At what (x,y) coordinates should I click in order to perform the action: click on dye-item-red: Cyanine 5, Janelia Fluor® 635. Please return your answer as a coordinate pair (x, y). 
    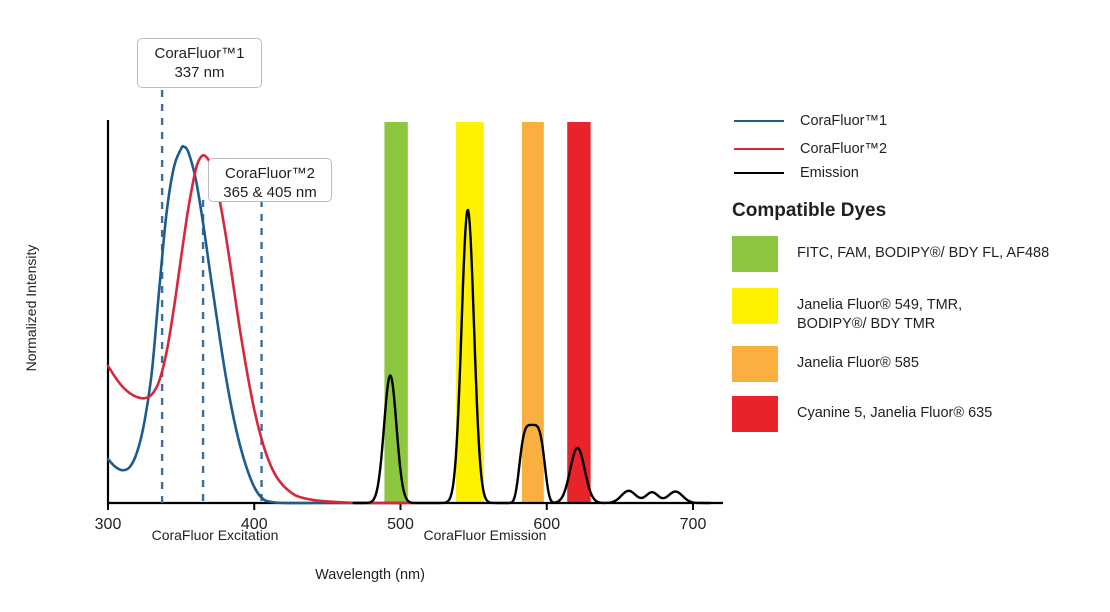
    Looking at the image, I should click on (862, 414).